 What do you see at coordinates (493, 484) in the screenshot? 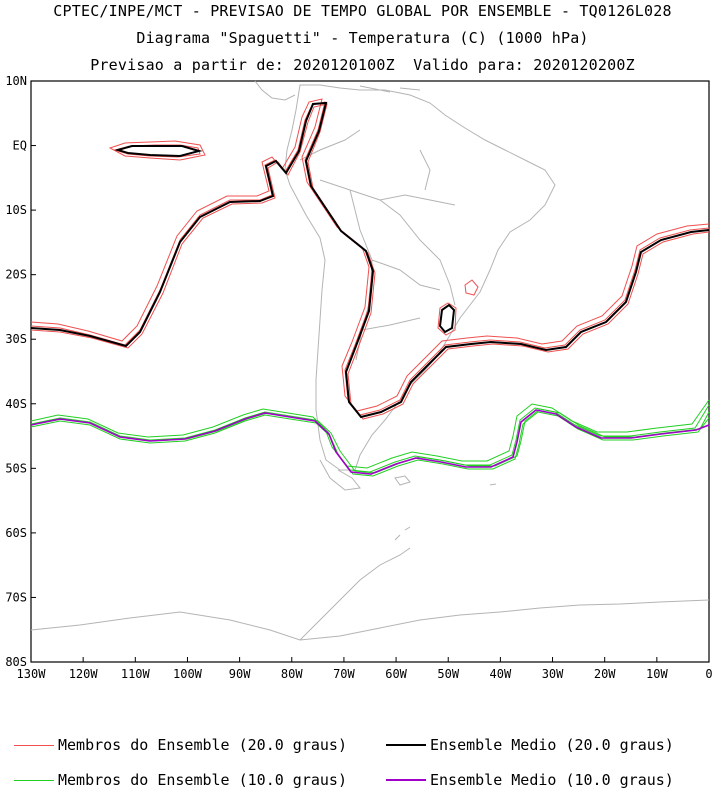
I see `south-georgia` at bounding box center [493, 484].